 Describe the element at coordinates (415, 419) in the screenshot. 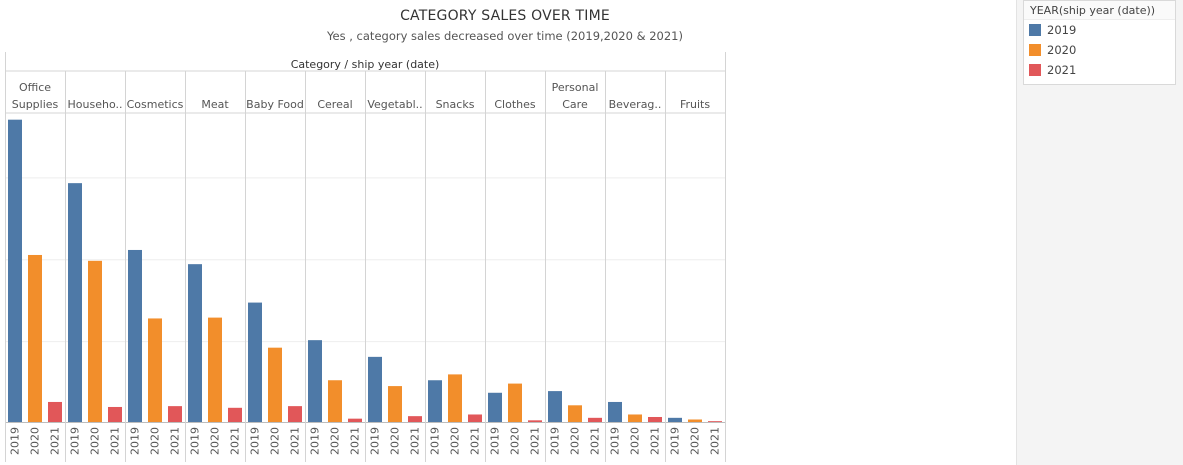

I see `bar-vegetabl-2021` at that location.